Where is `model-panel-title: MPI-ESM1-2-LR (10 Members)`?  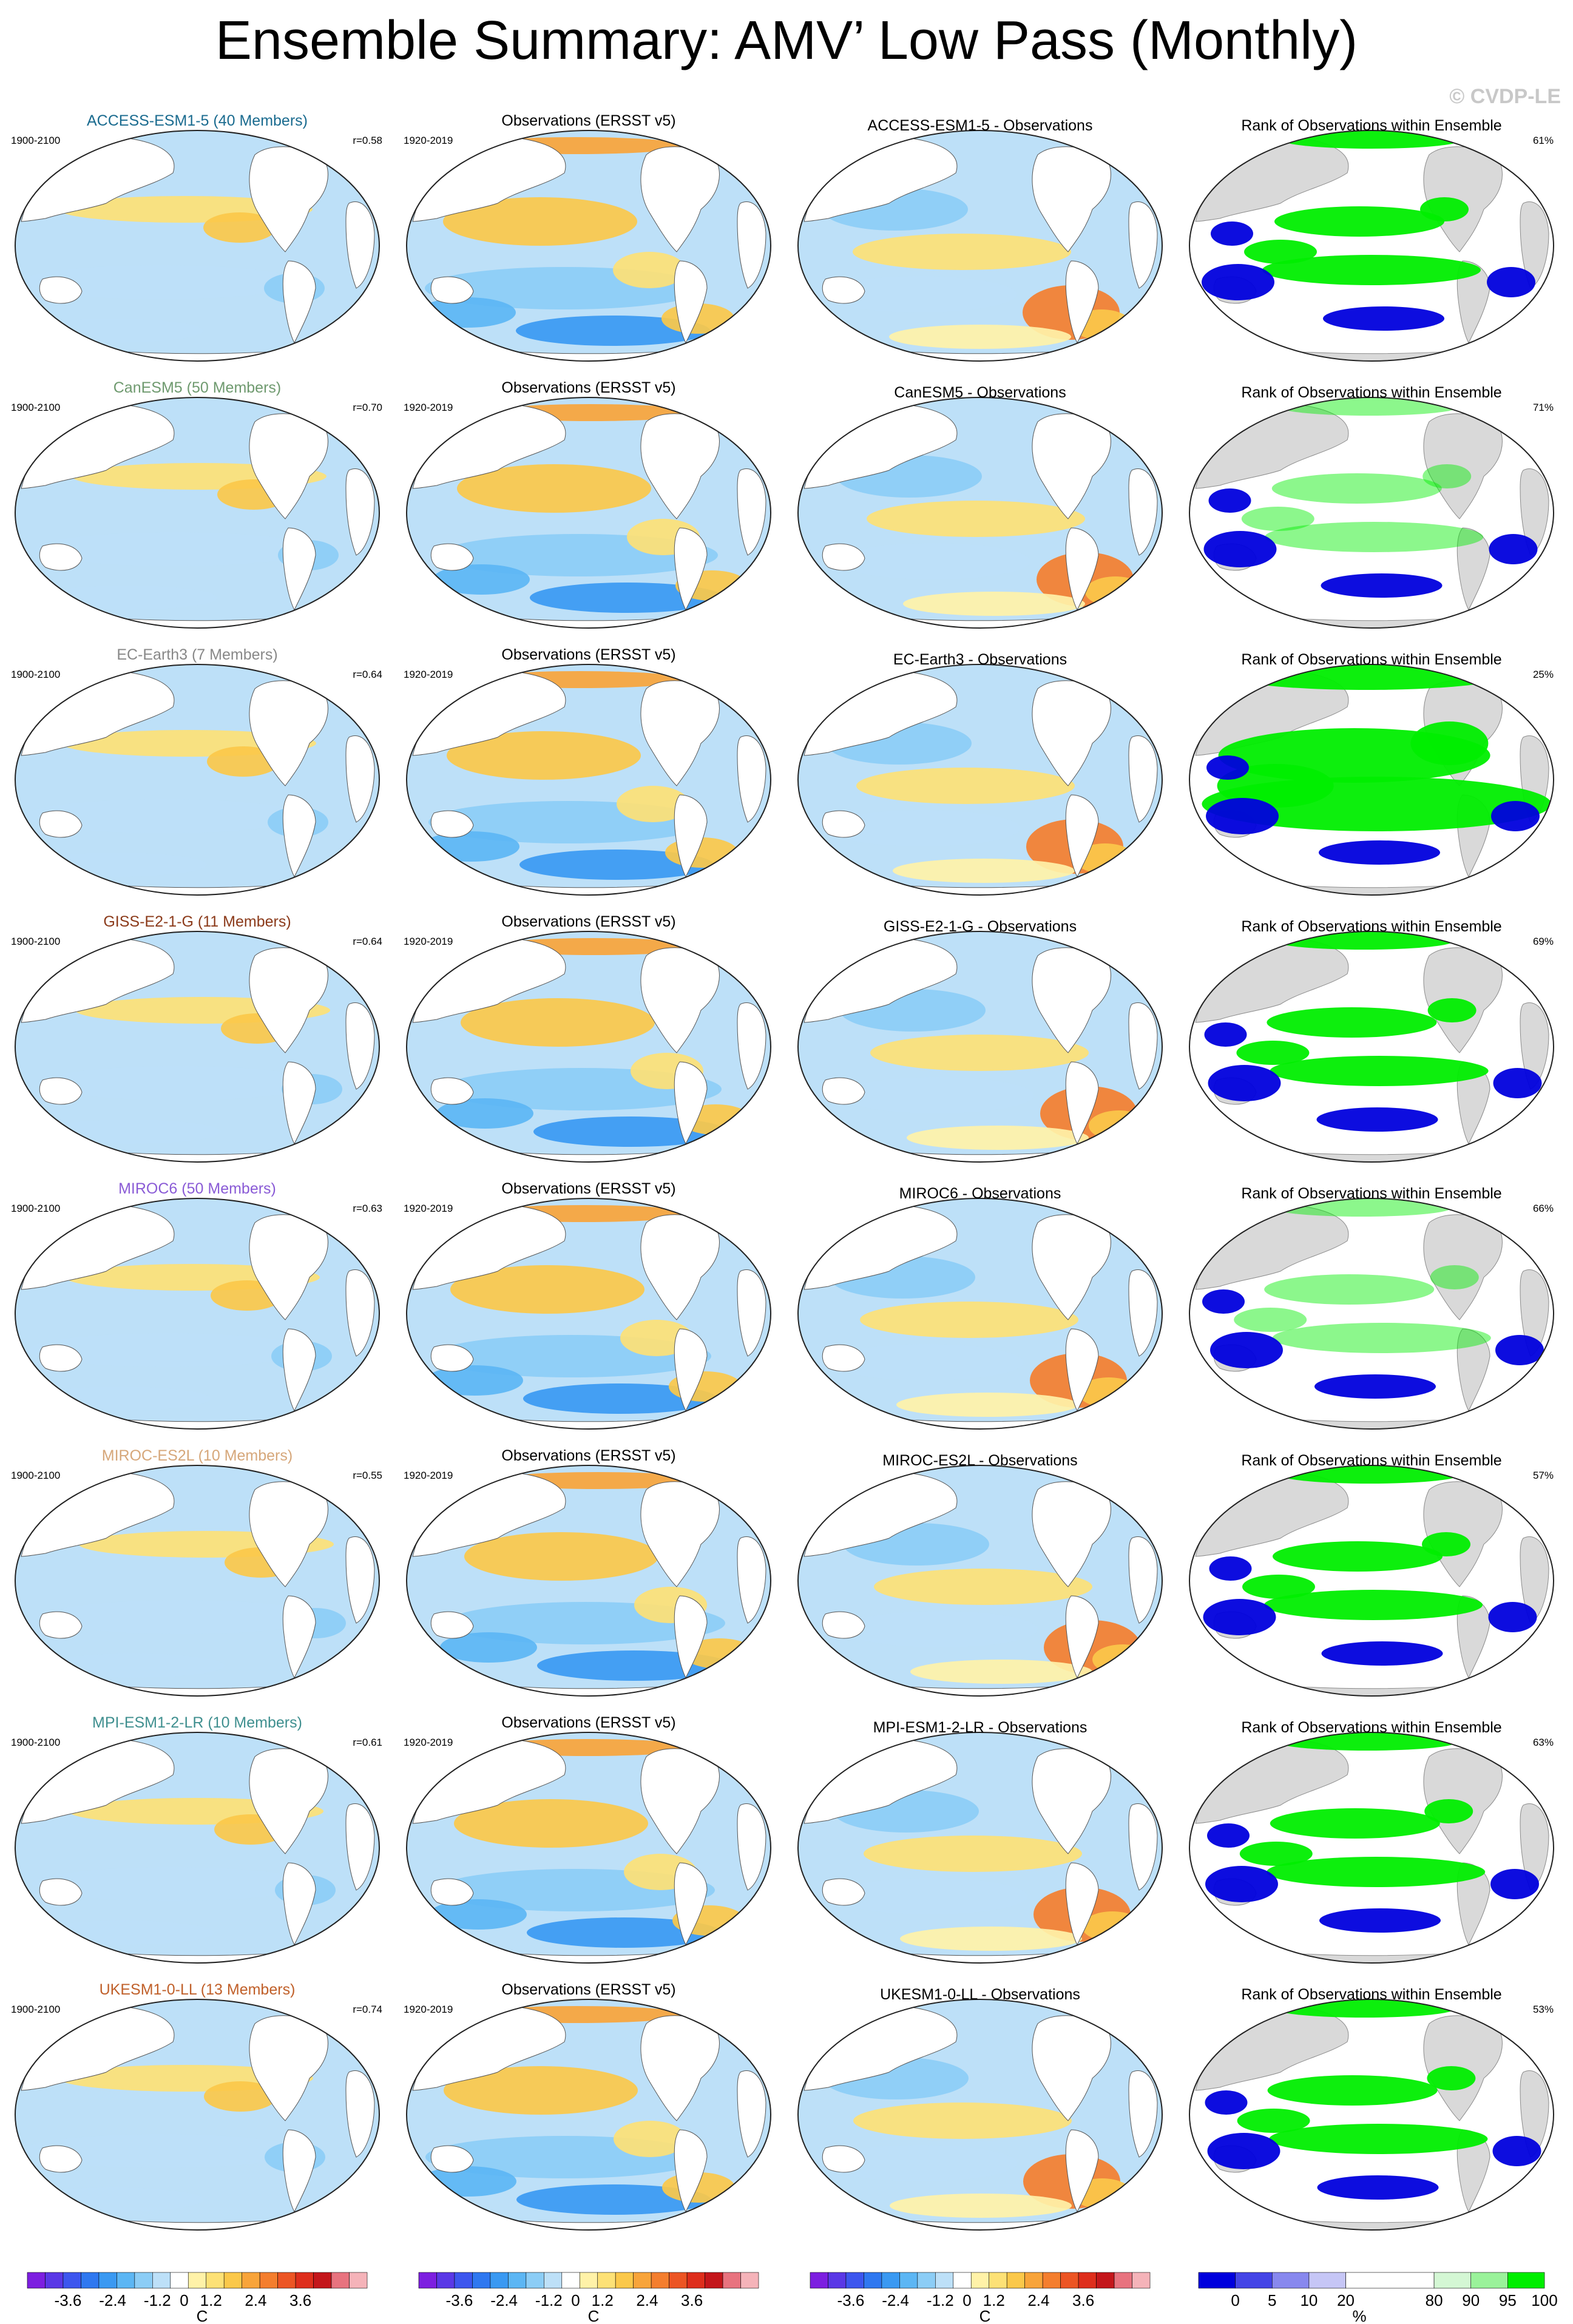 model-panel-title: MPI-ESM1-2-LR (10 Members) is located at coordinates (197, 1722).